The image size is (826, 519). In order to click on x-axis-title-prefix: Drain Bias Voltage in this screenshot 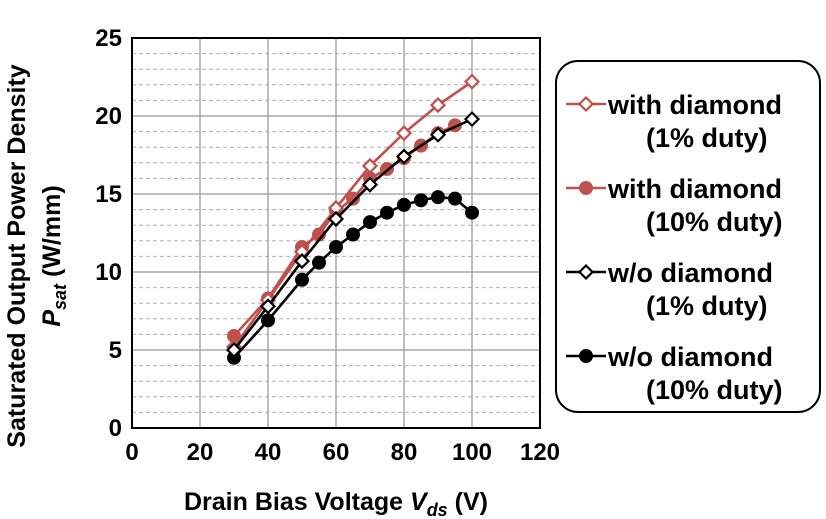, I will do `click(297, 502)`.